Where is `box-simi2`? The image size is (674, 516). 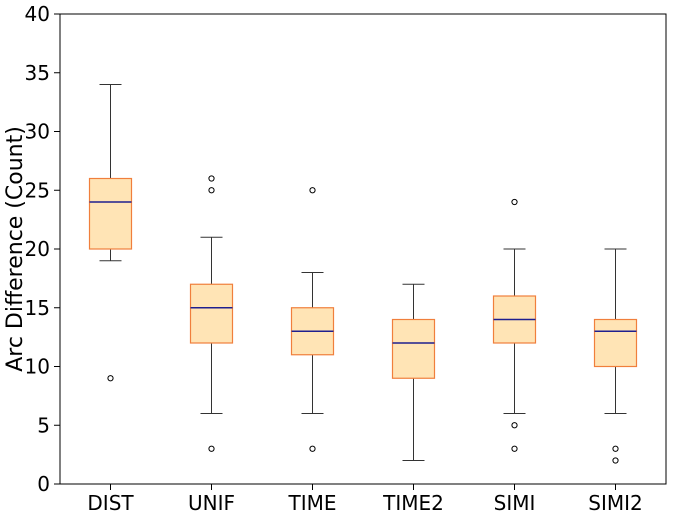
box-simi2 is located at coordinates (615, 356).